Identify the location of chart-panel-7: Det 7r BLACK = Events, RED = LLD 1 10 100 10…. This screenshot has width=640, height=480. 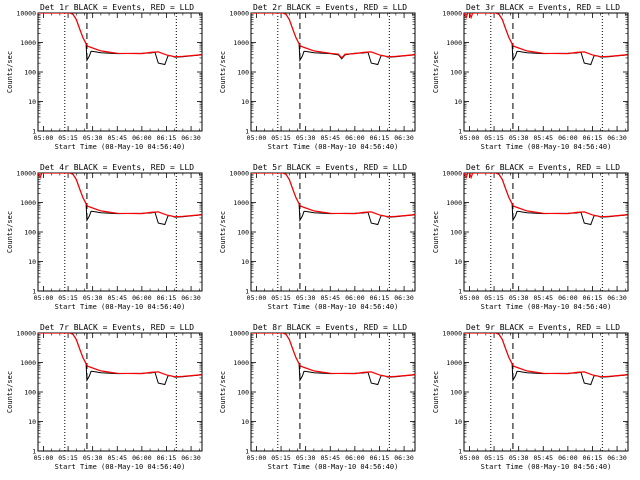
(104, 397).